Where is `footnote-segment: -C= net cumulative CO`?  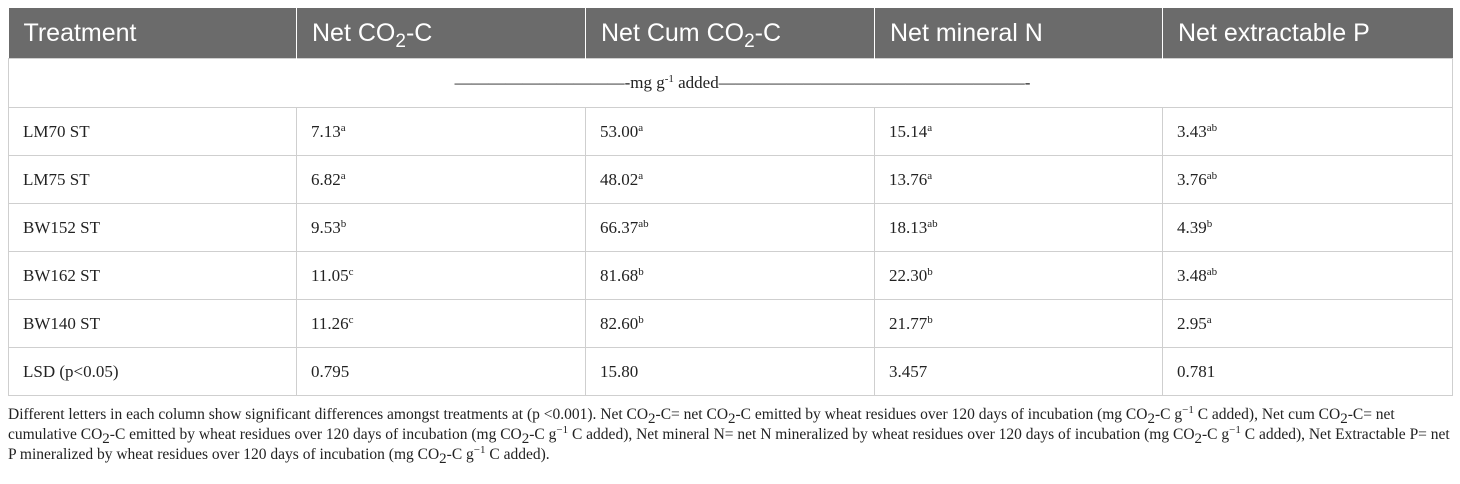 footnote-segment: -C= net cumulative CO is located at coordinates (701, 424).